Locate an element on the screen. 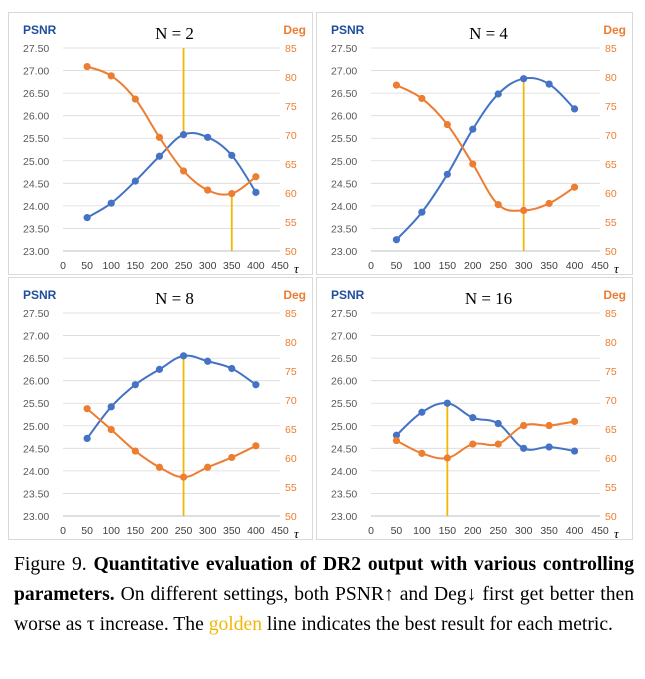 This screenshot has width=645, height=679. chart-title: N = 16 is located at coordinates (488, 298).